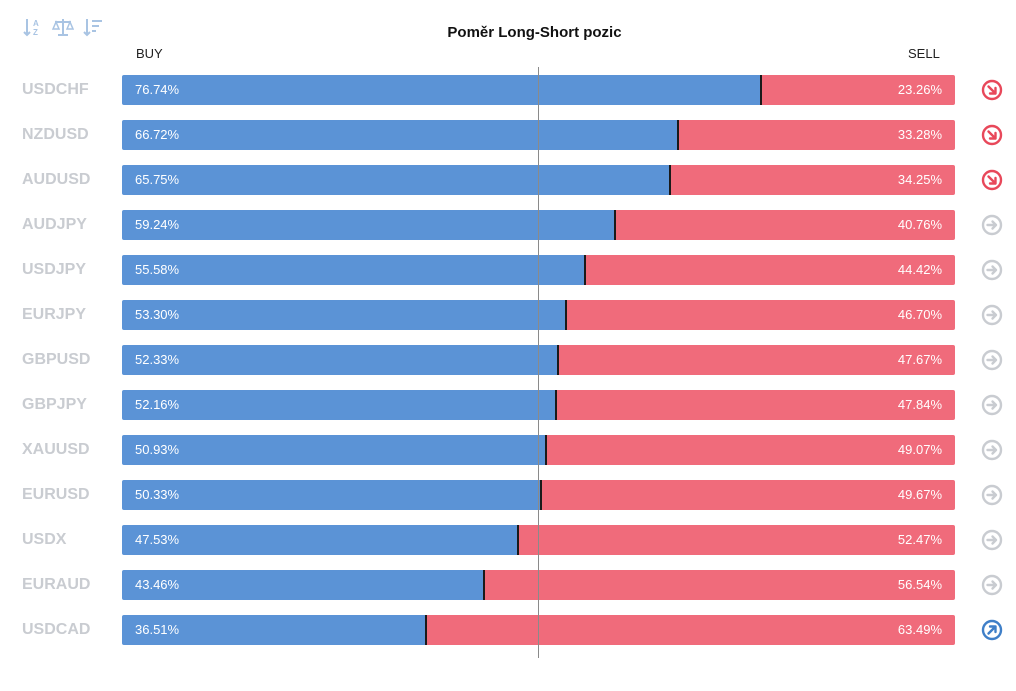 Image resolution: width=1016 pixels, height=691 pixels. I want to click on sell-value-label: 49.07%, so click(919, 449).